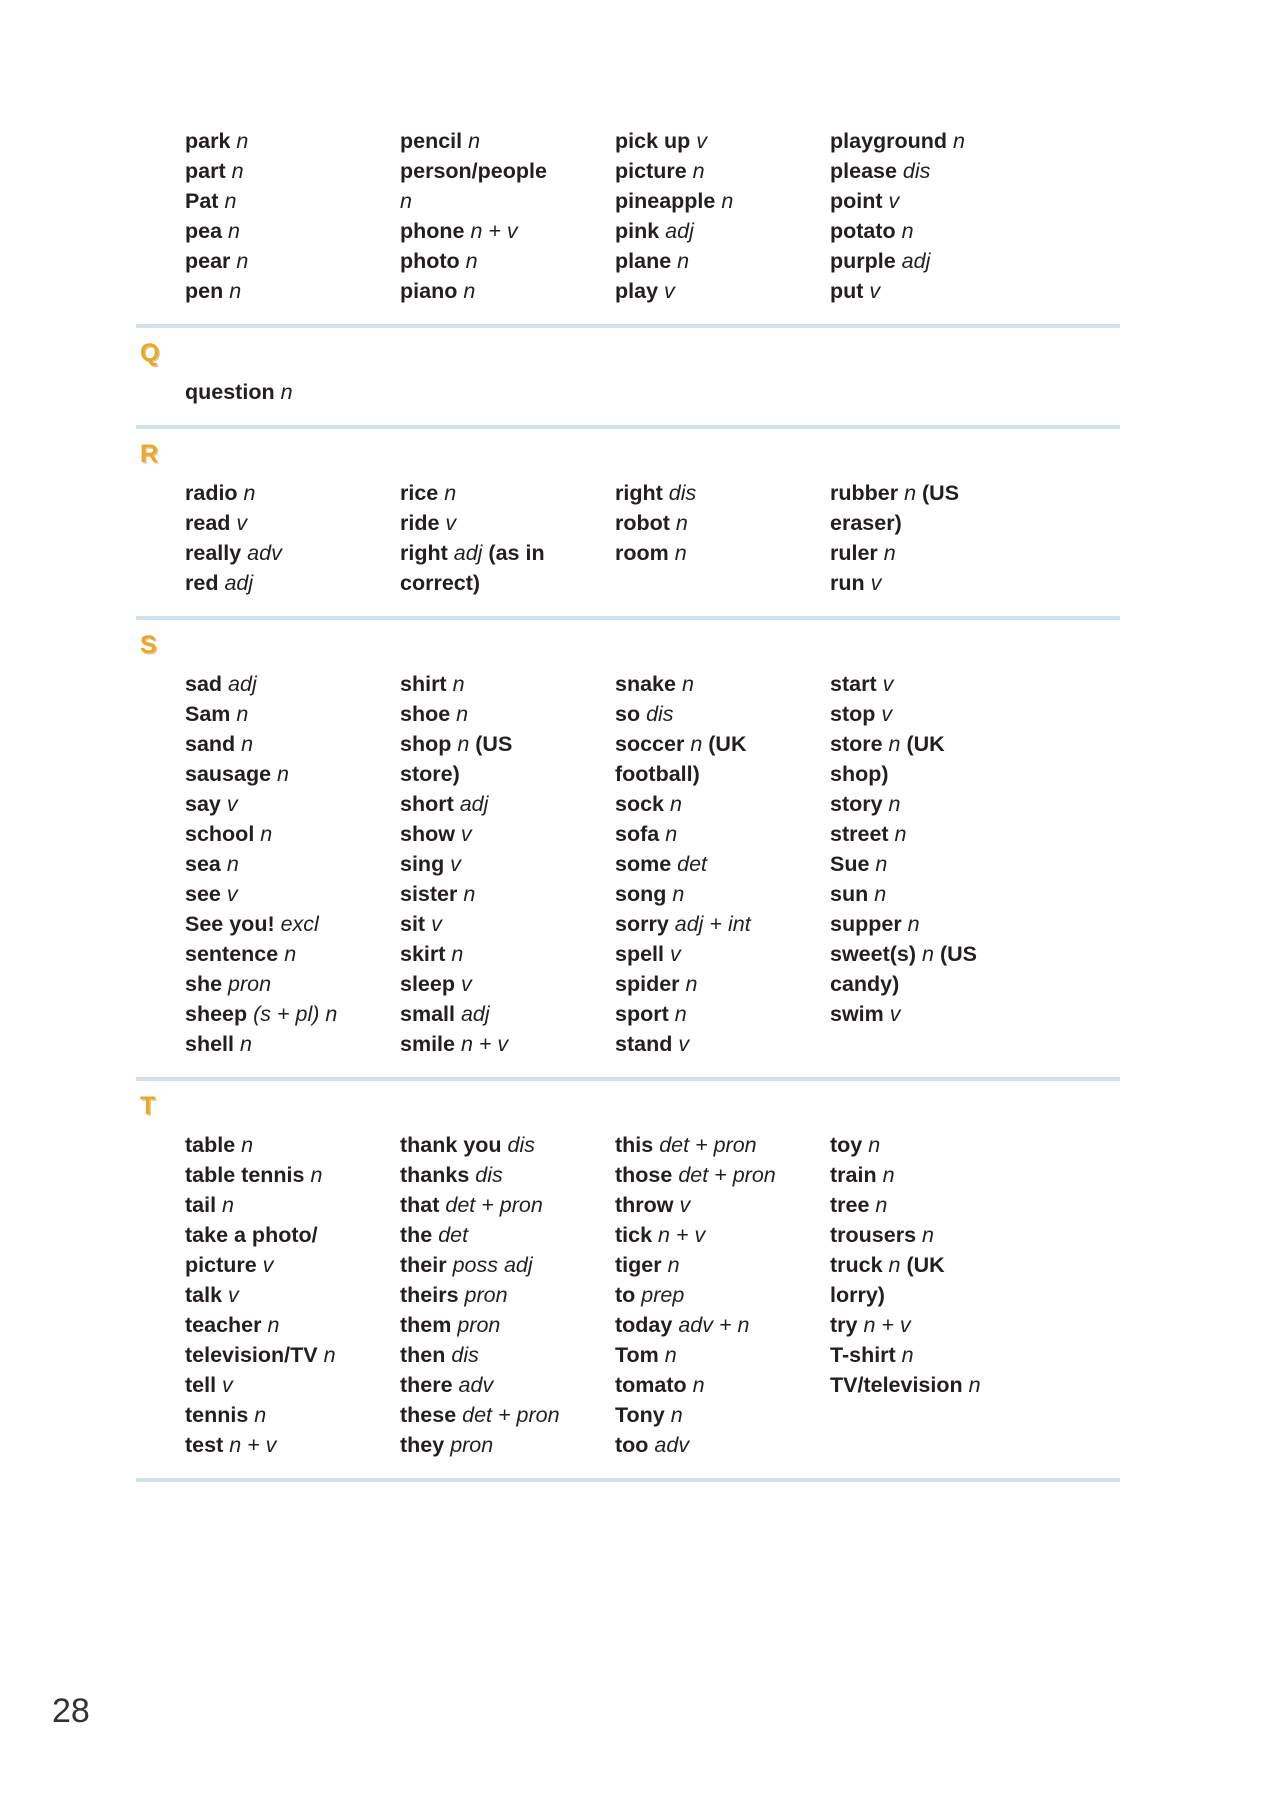  I want to click on word-column: question n, so click(243, 392).